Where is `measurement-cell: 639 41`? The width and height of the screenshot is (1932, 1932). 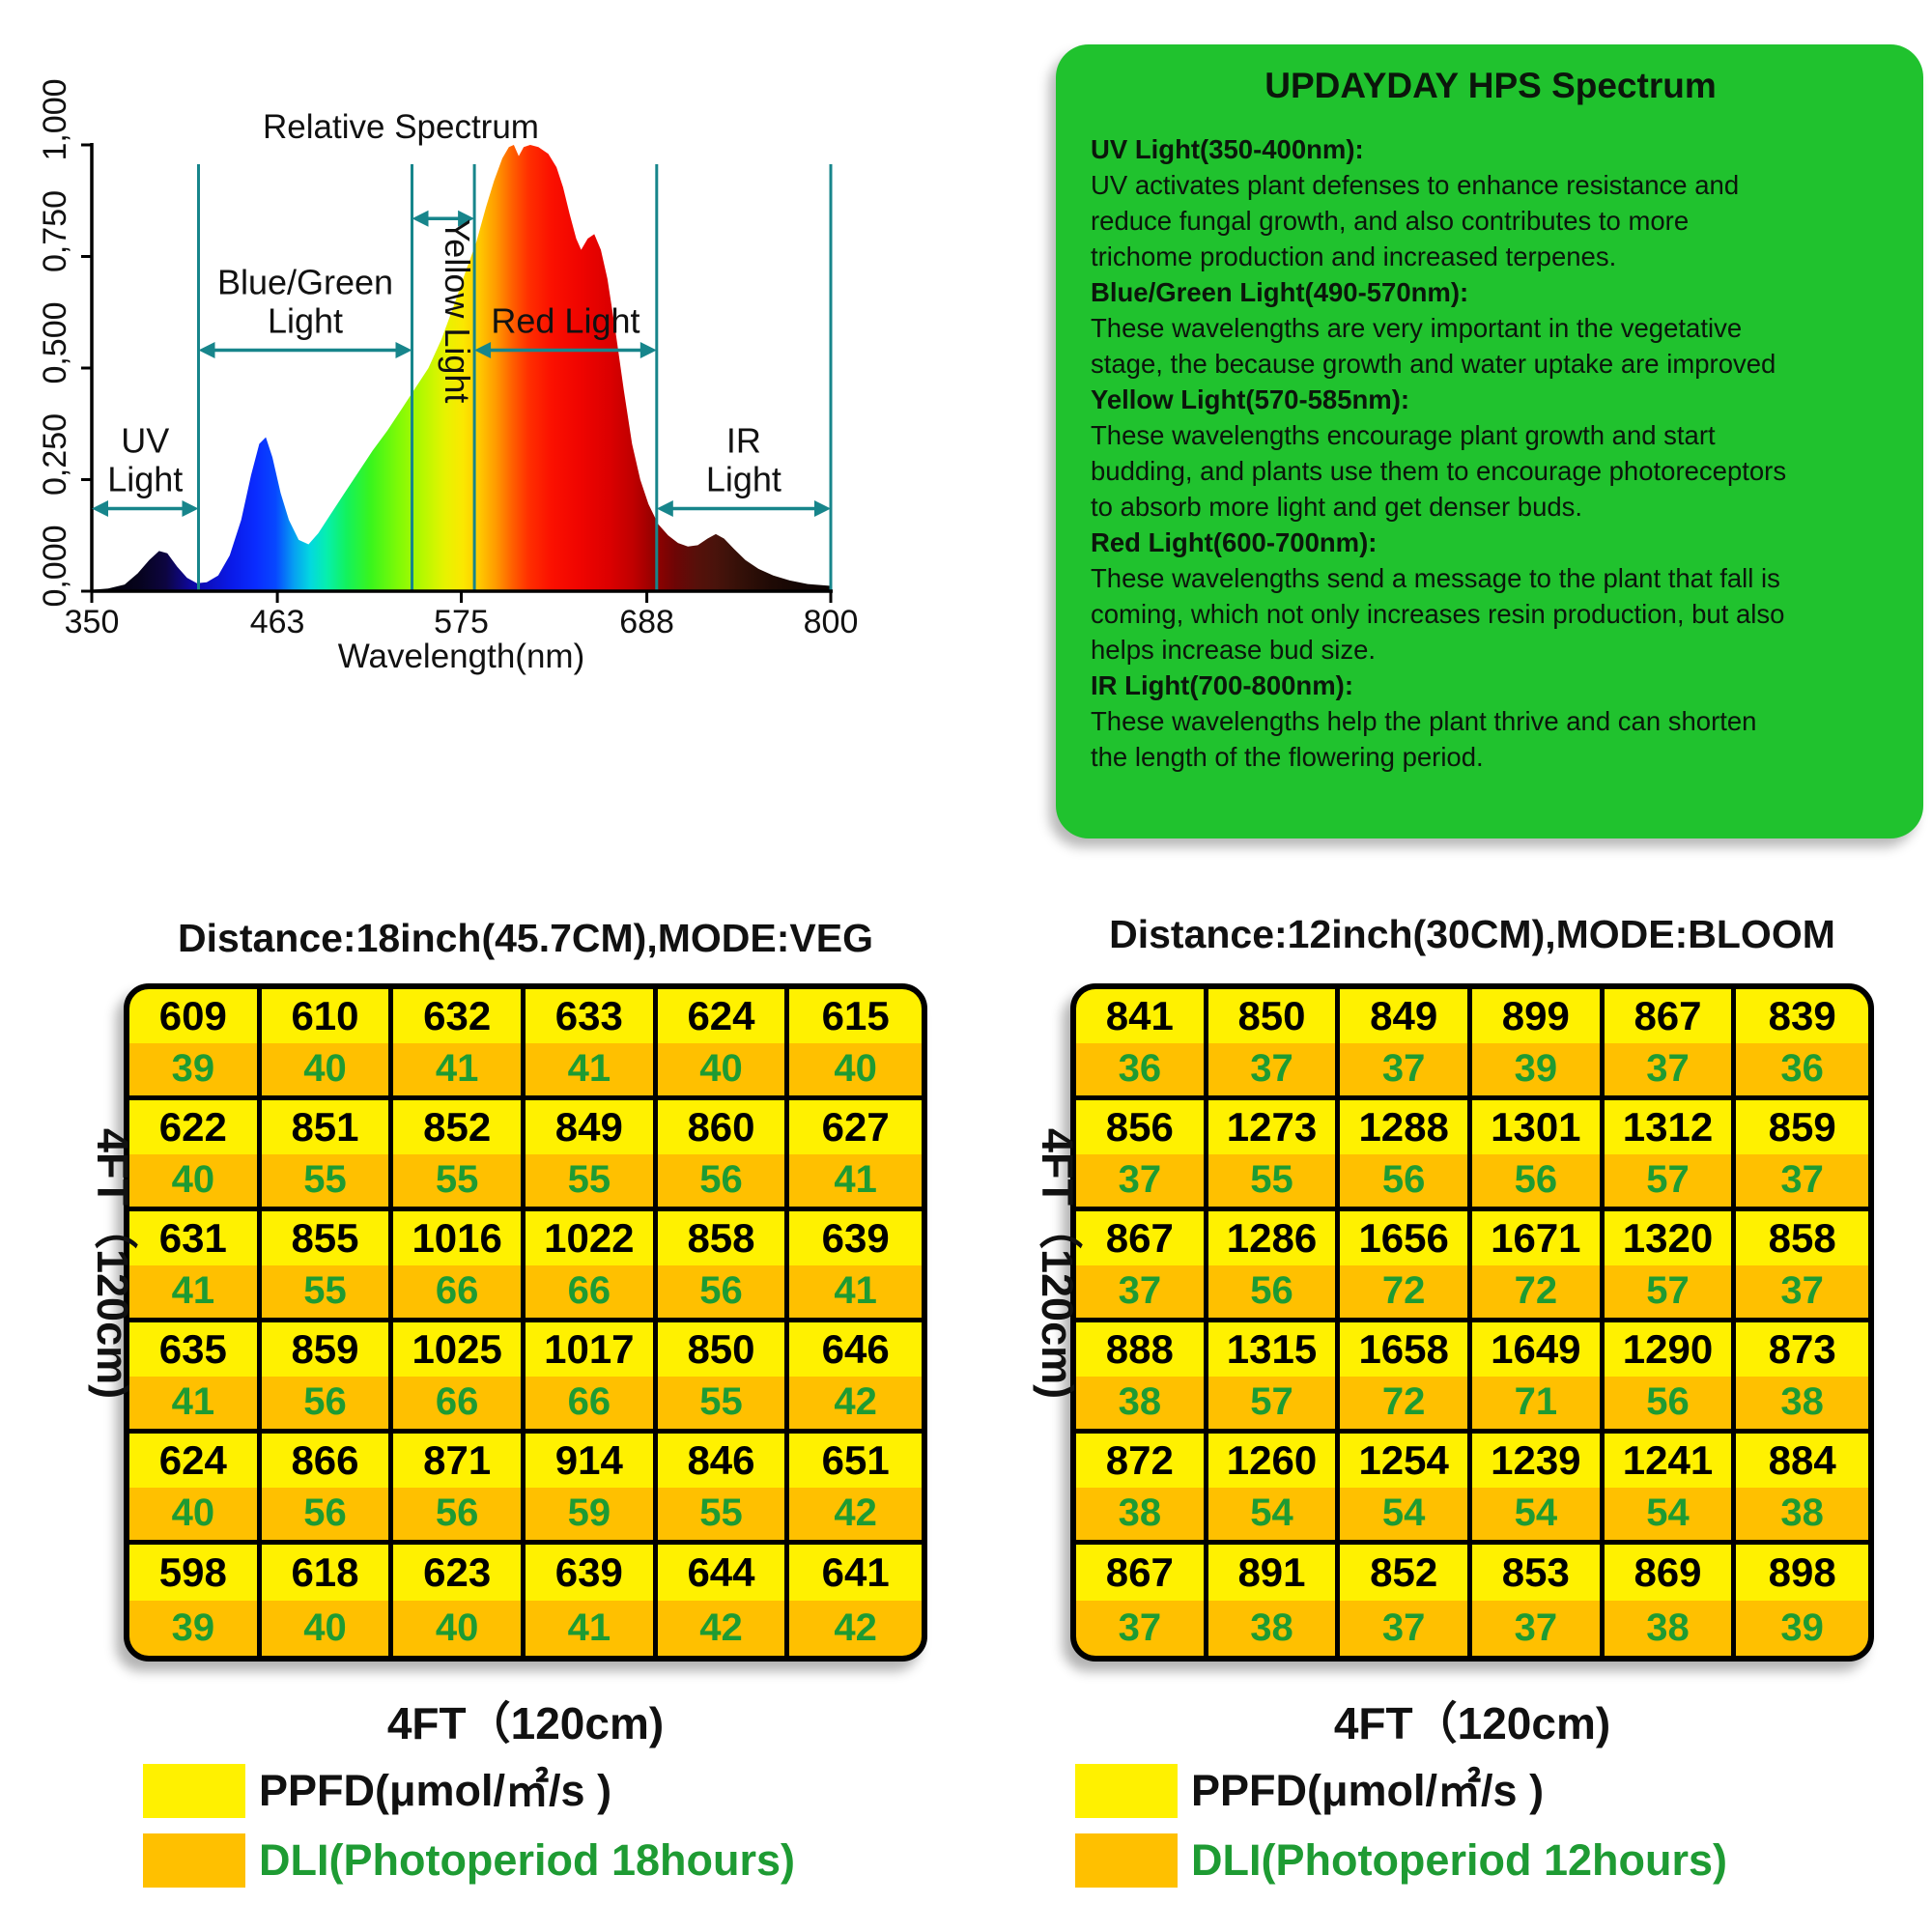 measurement-cell: 639 41 is located at coordinates (592, 1600).